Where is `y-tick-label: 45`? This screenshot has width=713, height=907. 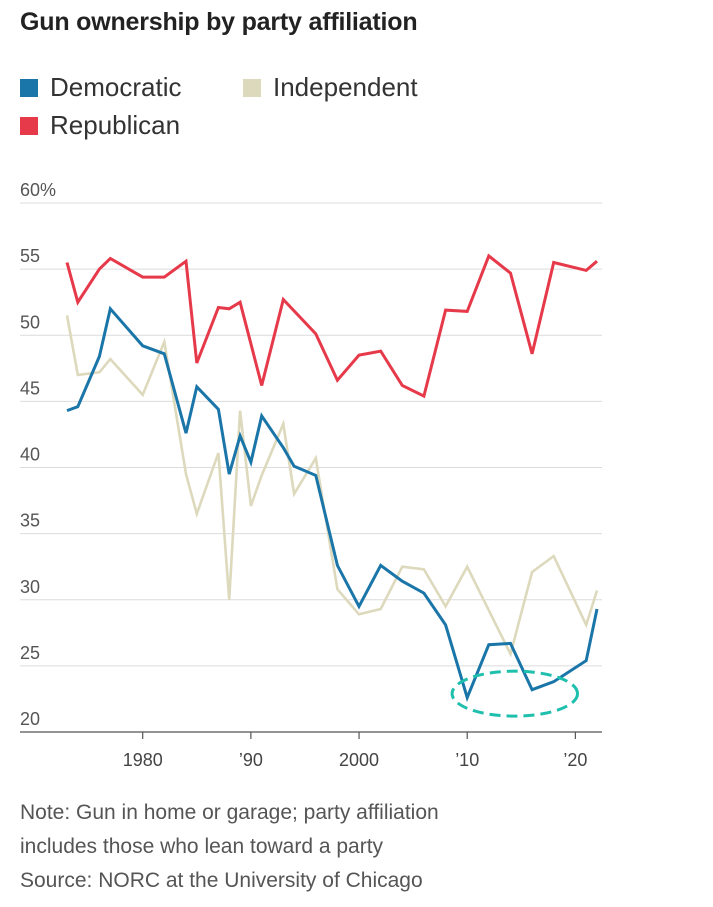 y-tick-label: 45 is located at coordinates (30, 388).